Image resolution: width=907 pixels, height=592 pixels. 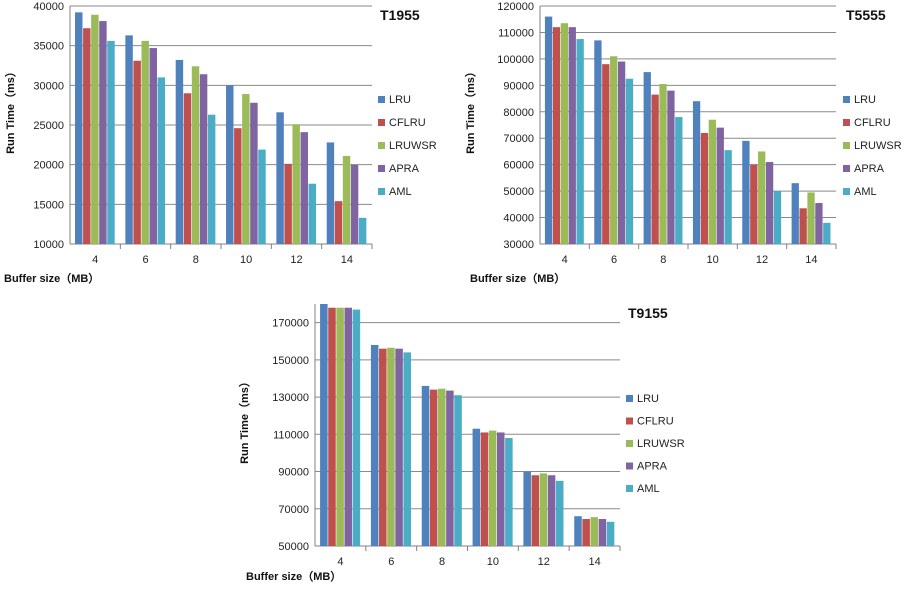 What do you see at coordinates (291, 435) in the screenshot?
I see `y-tick-label: 110000` at bounding box center [291, 435].